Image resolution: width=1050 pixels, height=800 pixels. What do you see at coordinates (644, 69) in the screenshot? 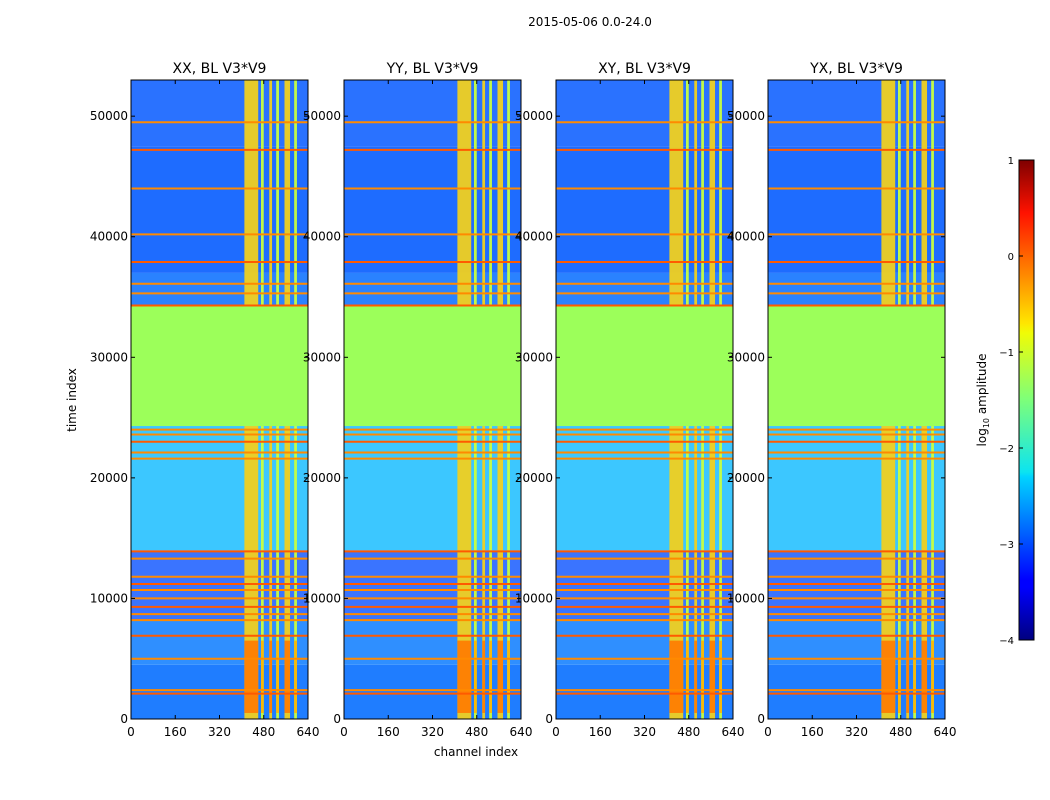
I see `panel-title: XY, BL V3*V9` at bounding box center [644, 69].